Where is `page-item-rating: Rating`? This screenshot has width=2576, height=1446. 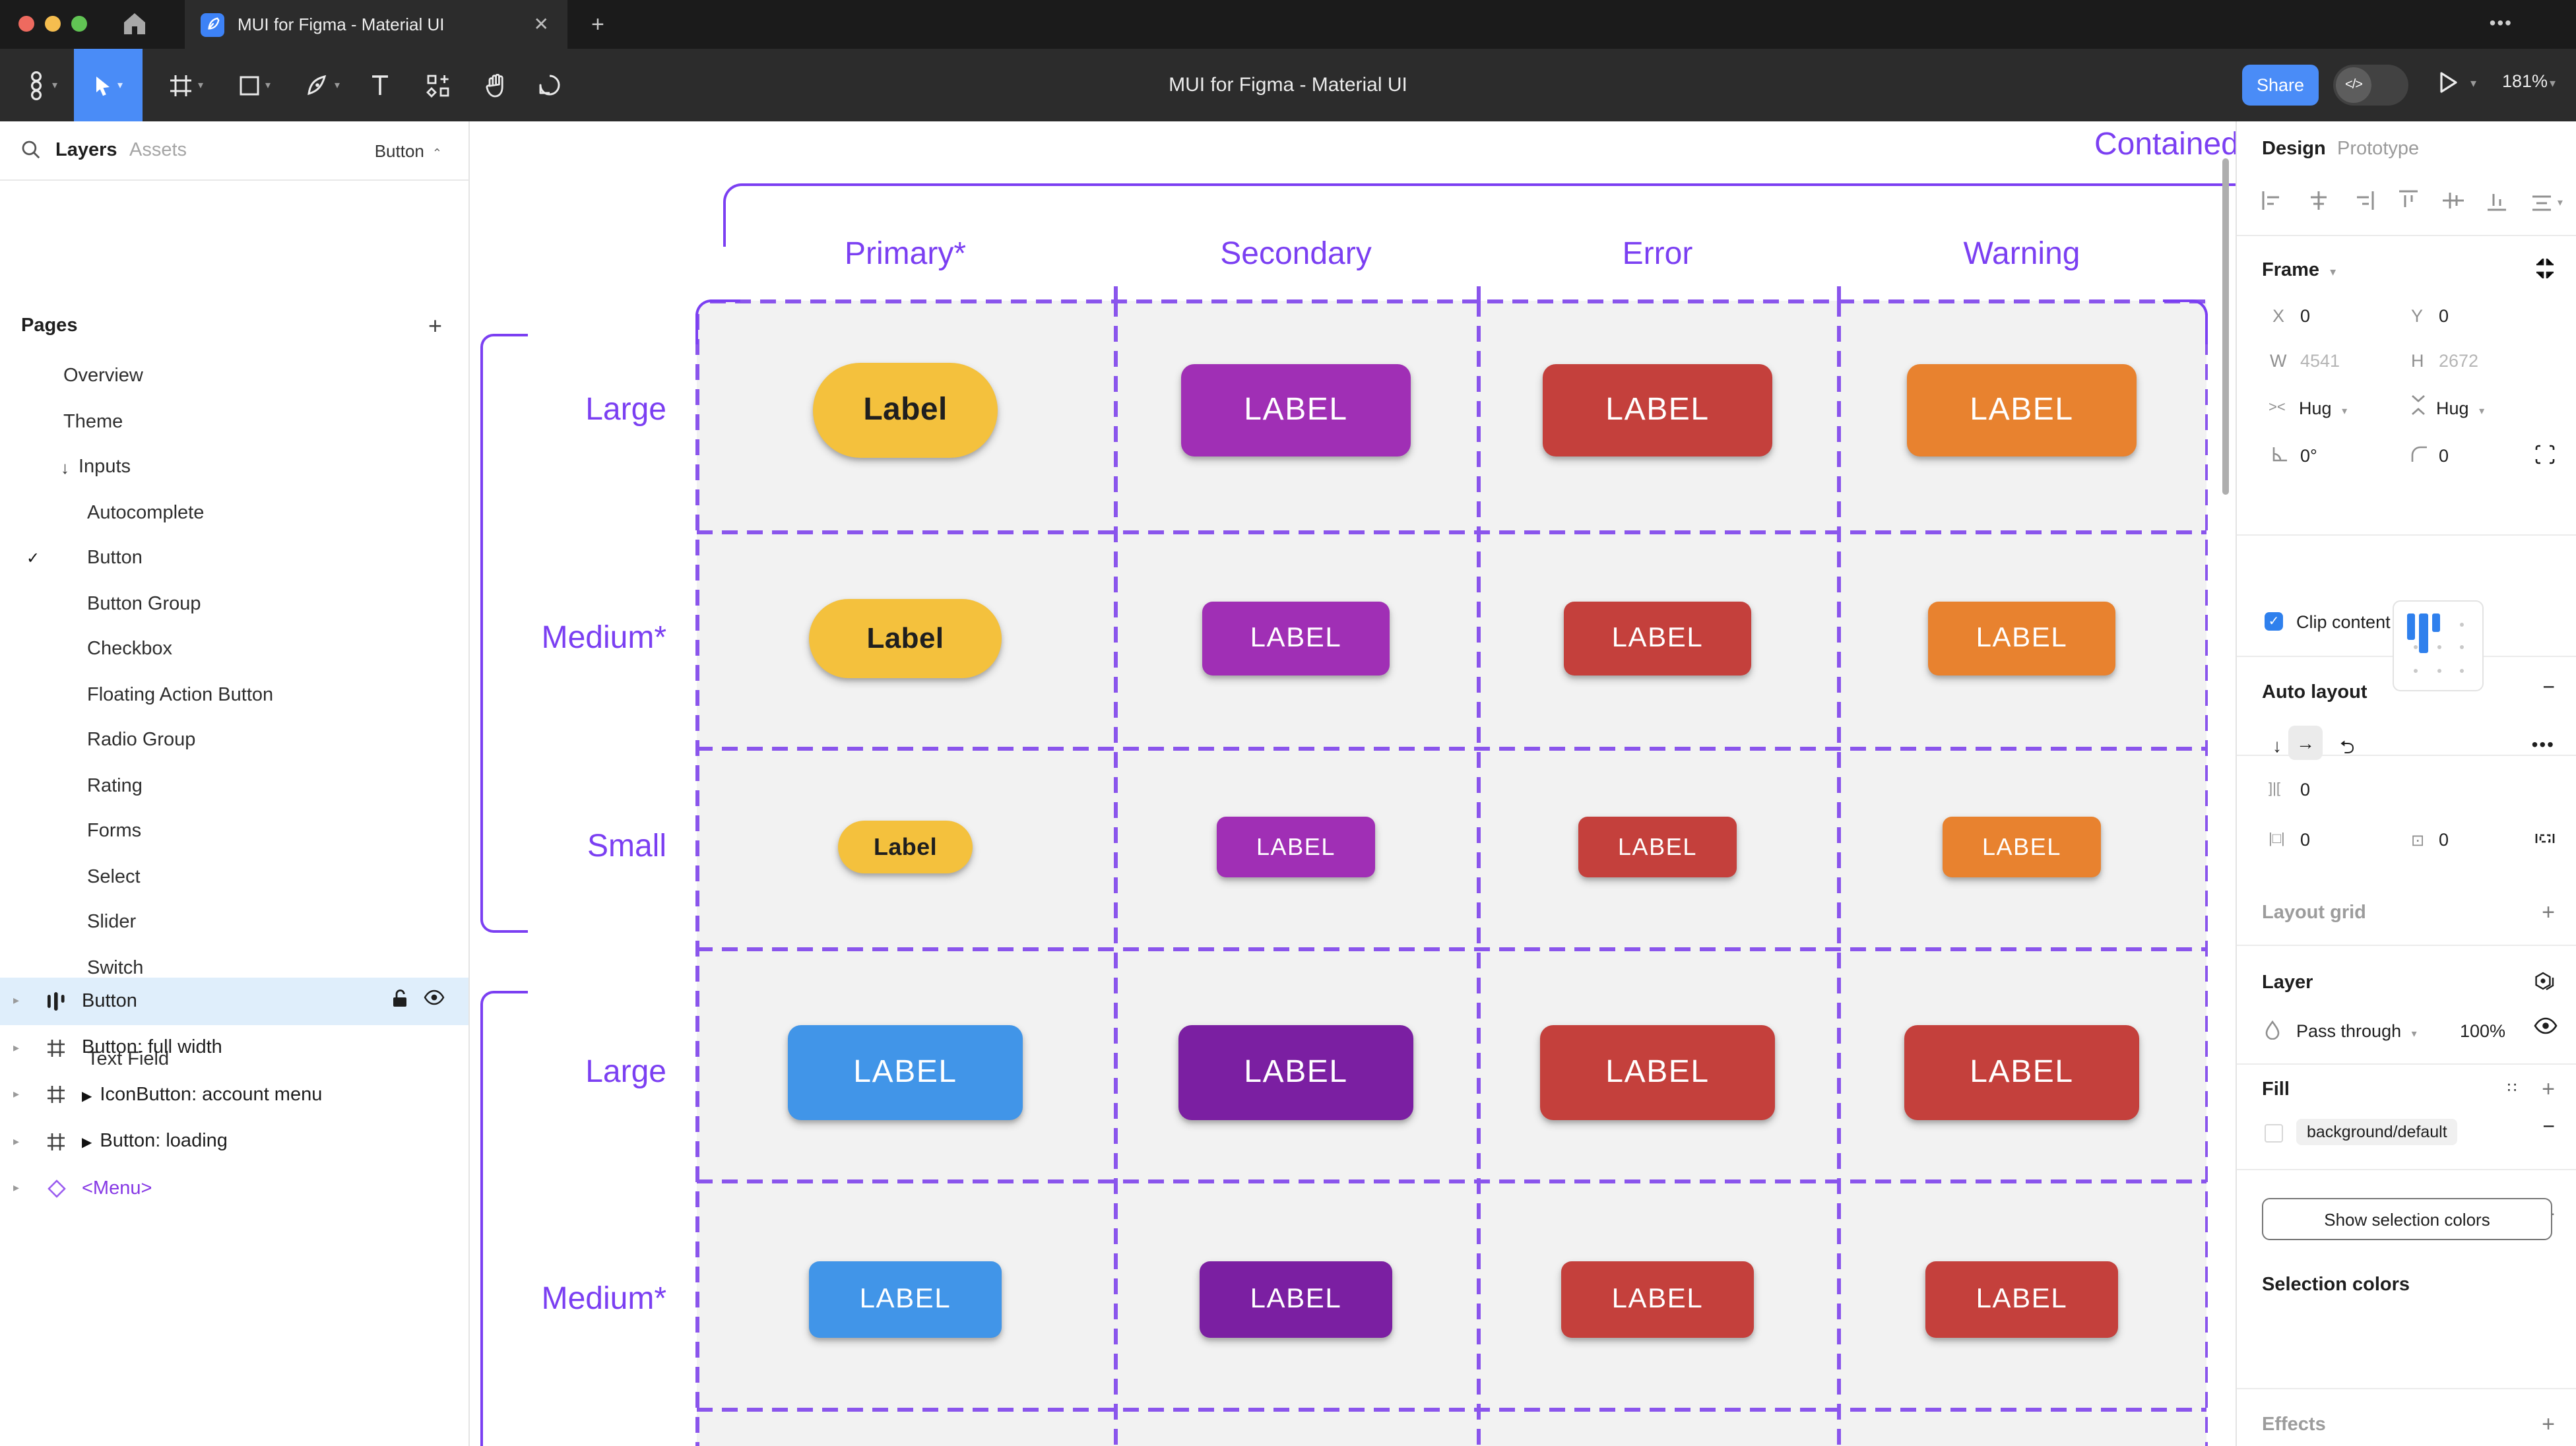 page-item-rating: Rating is located at coordinates (234, 786).